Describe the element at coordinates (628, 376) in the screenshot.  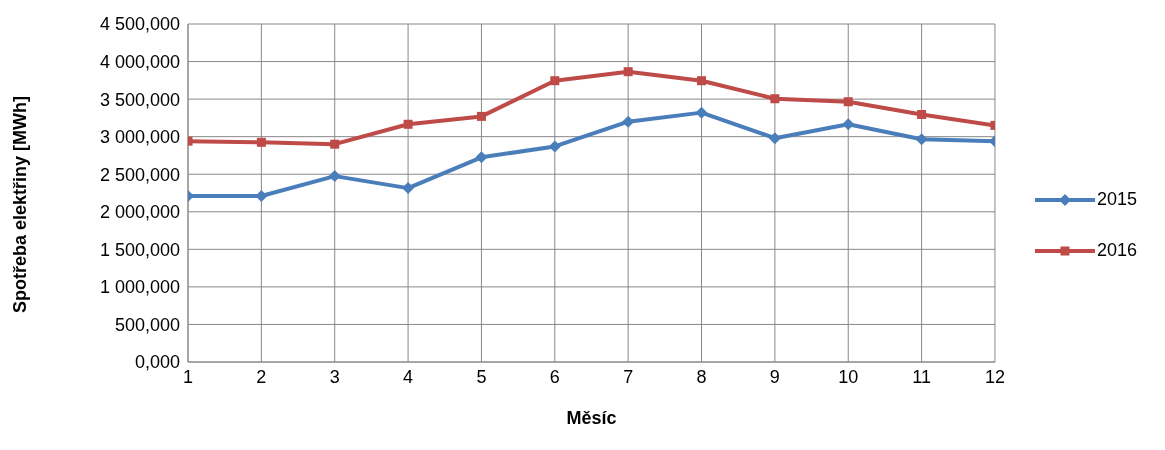
I see `x-tick-label: 7` at that location.